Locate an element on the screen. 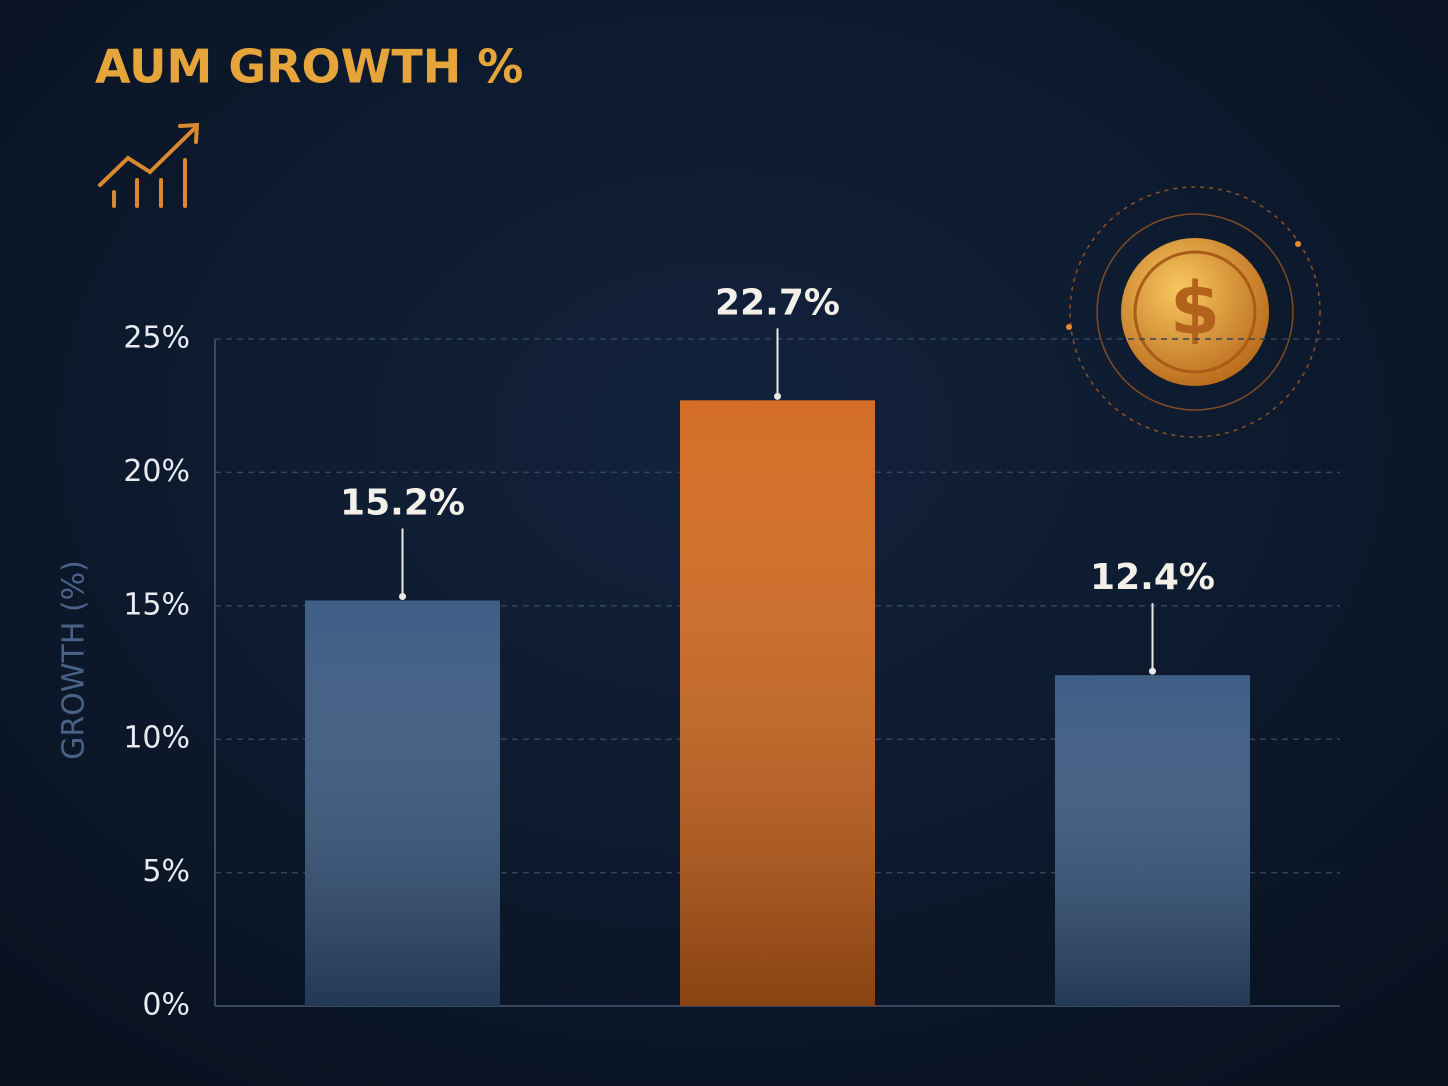  y-tick-label: 15% is located at coordinates (156, 604).